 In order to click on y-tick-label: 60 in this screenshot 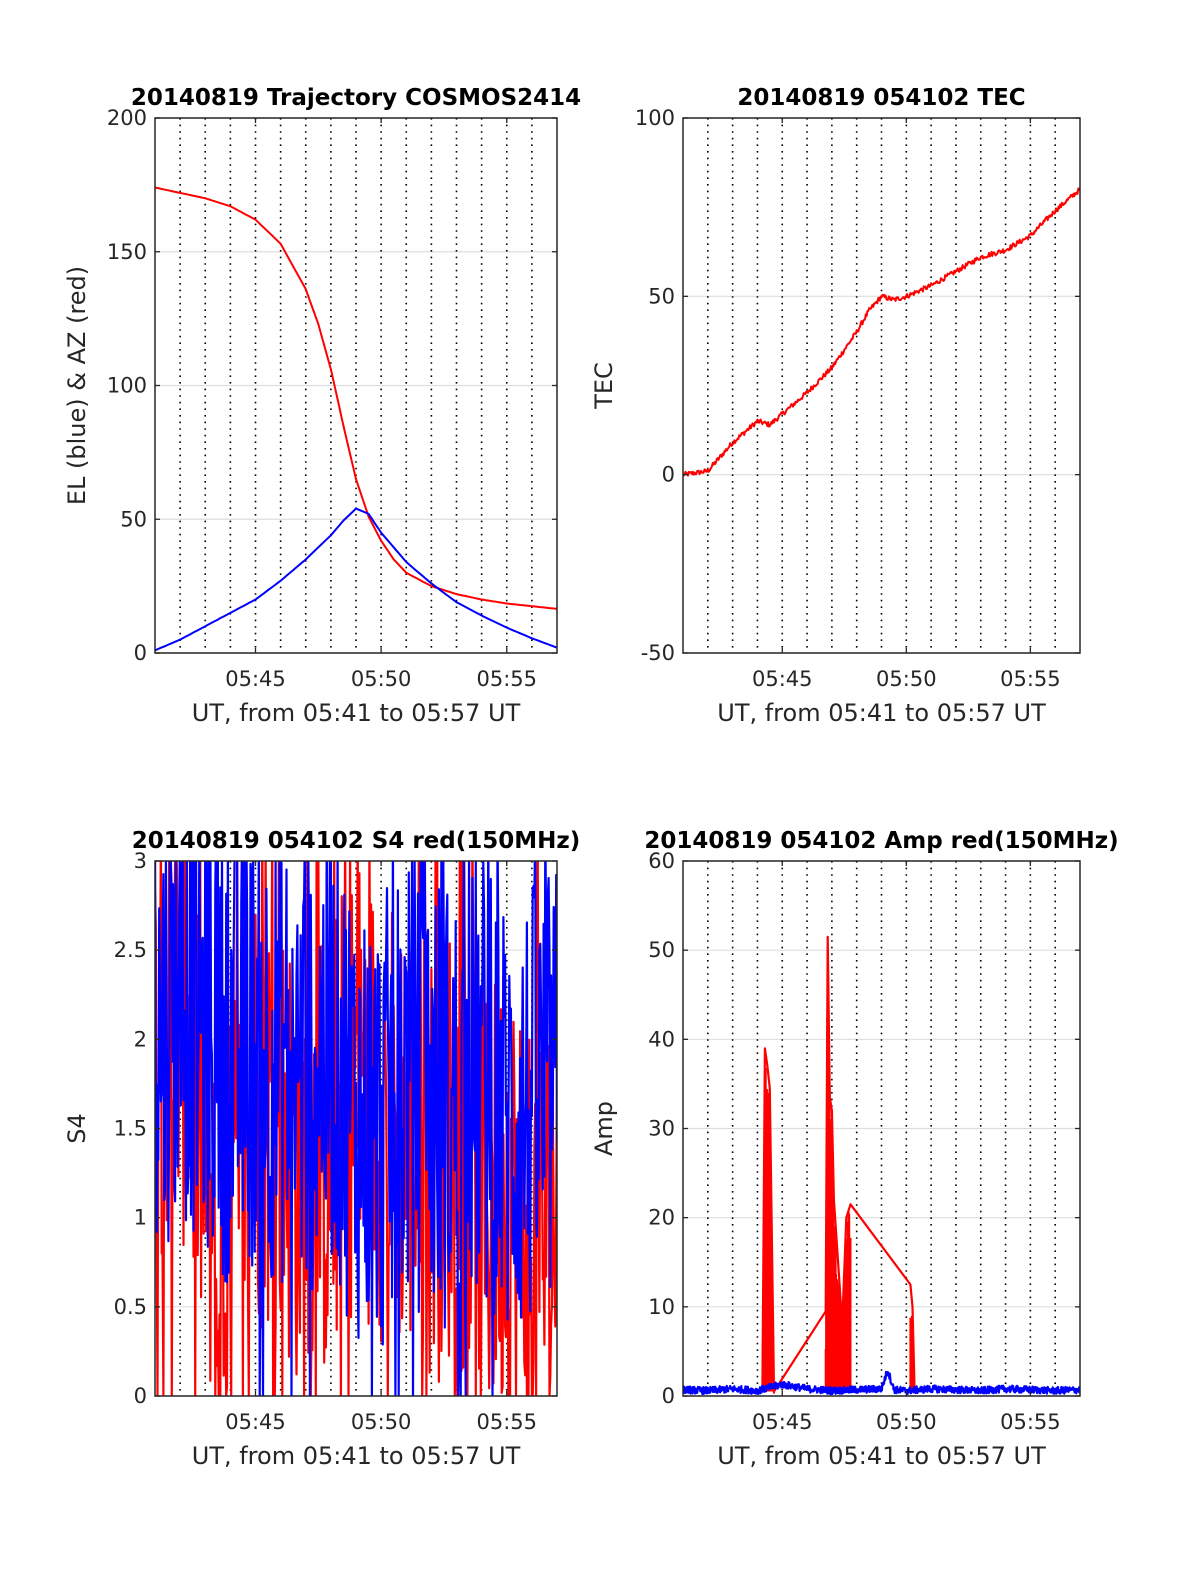, I will do `click(661, 861)`.